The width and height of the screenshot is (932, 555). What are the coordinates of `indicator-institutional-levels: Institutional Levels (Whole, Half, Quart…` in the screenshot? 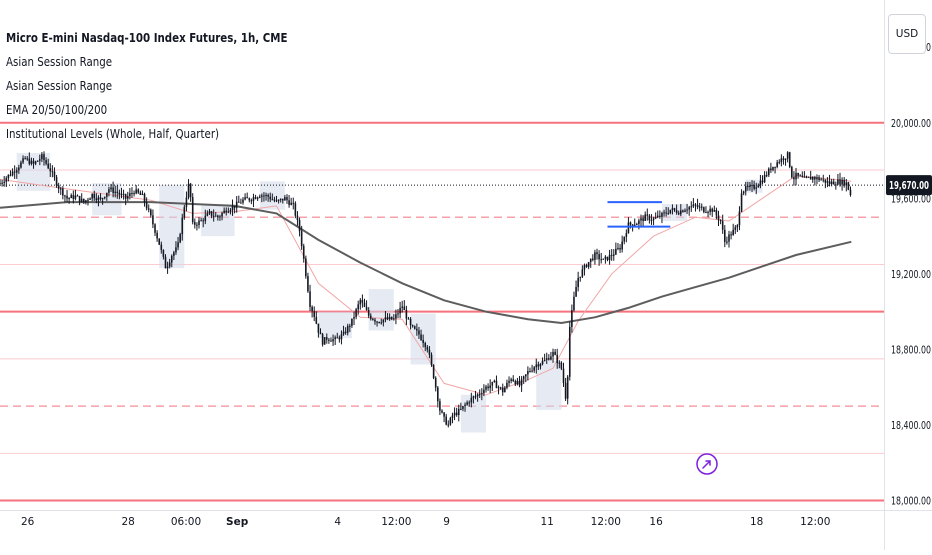 It's located at (113, 133).